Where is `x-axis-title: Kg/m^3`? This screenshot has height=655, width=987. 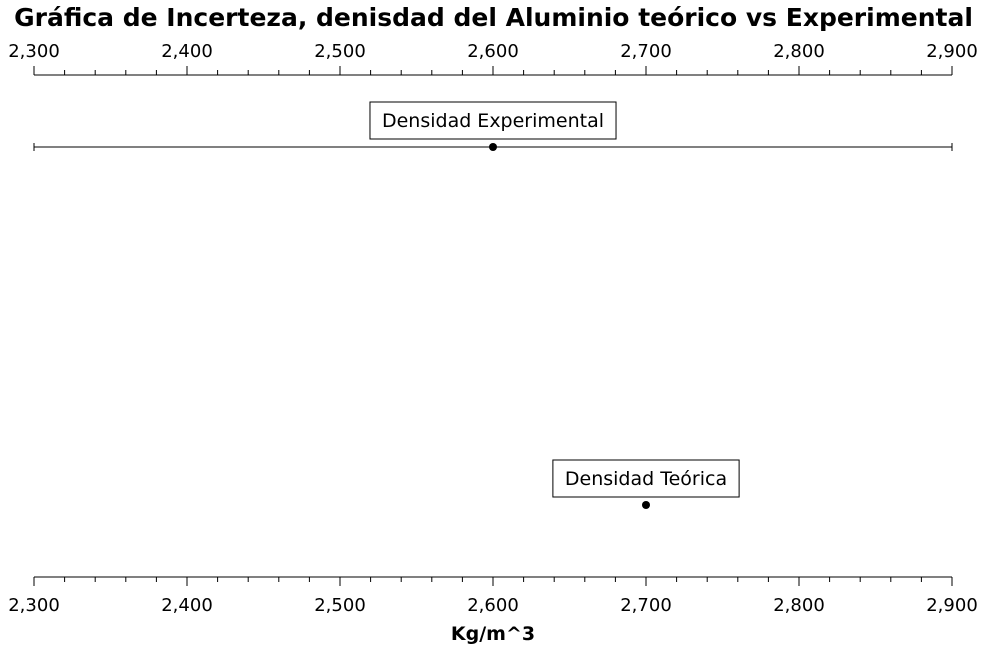 x-axis-title: Kg/m^3 is located at coordinates (493, 634).